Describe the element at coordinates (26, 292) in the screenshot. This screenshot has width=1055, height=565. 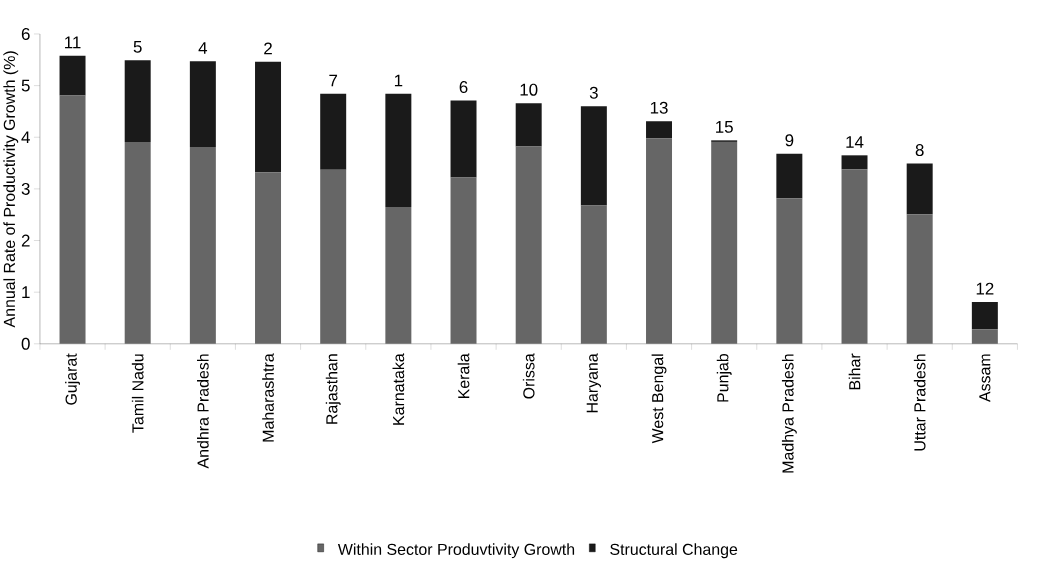
I see `y-tick-label: 1` at that location.